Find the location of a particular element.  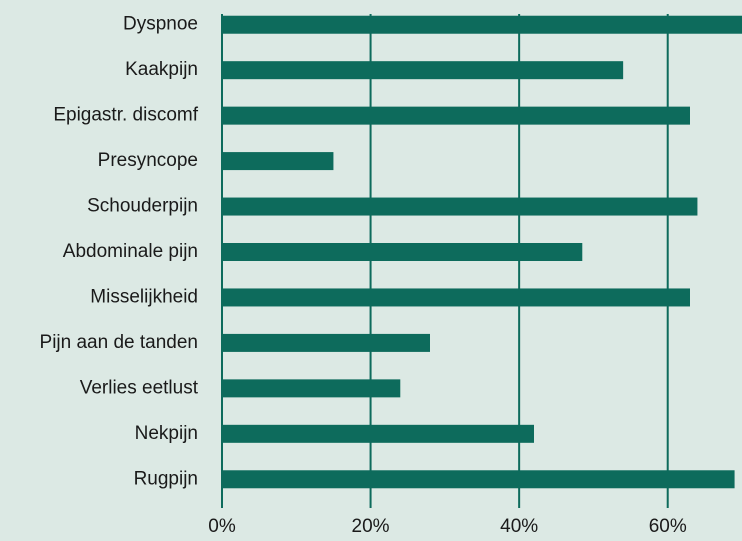

y-tick-label: Abdominale pijn is located at coordinates (130, 251).